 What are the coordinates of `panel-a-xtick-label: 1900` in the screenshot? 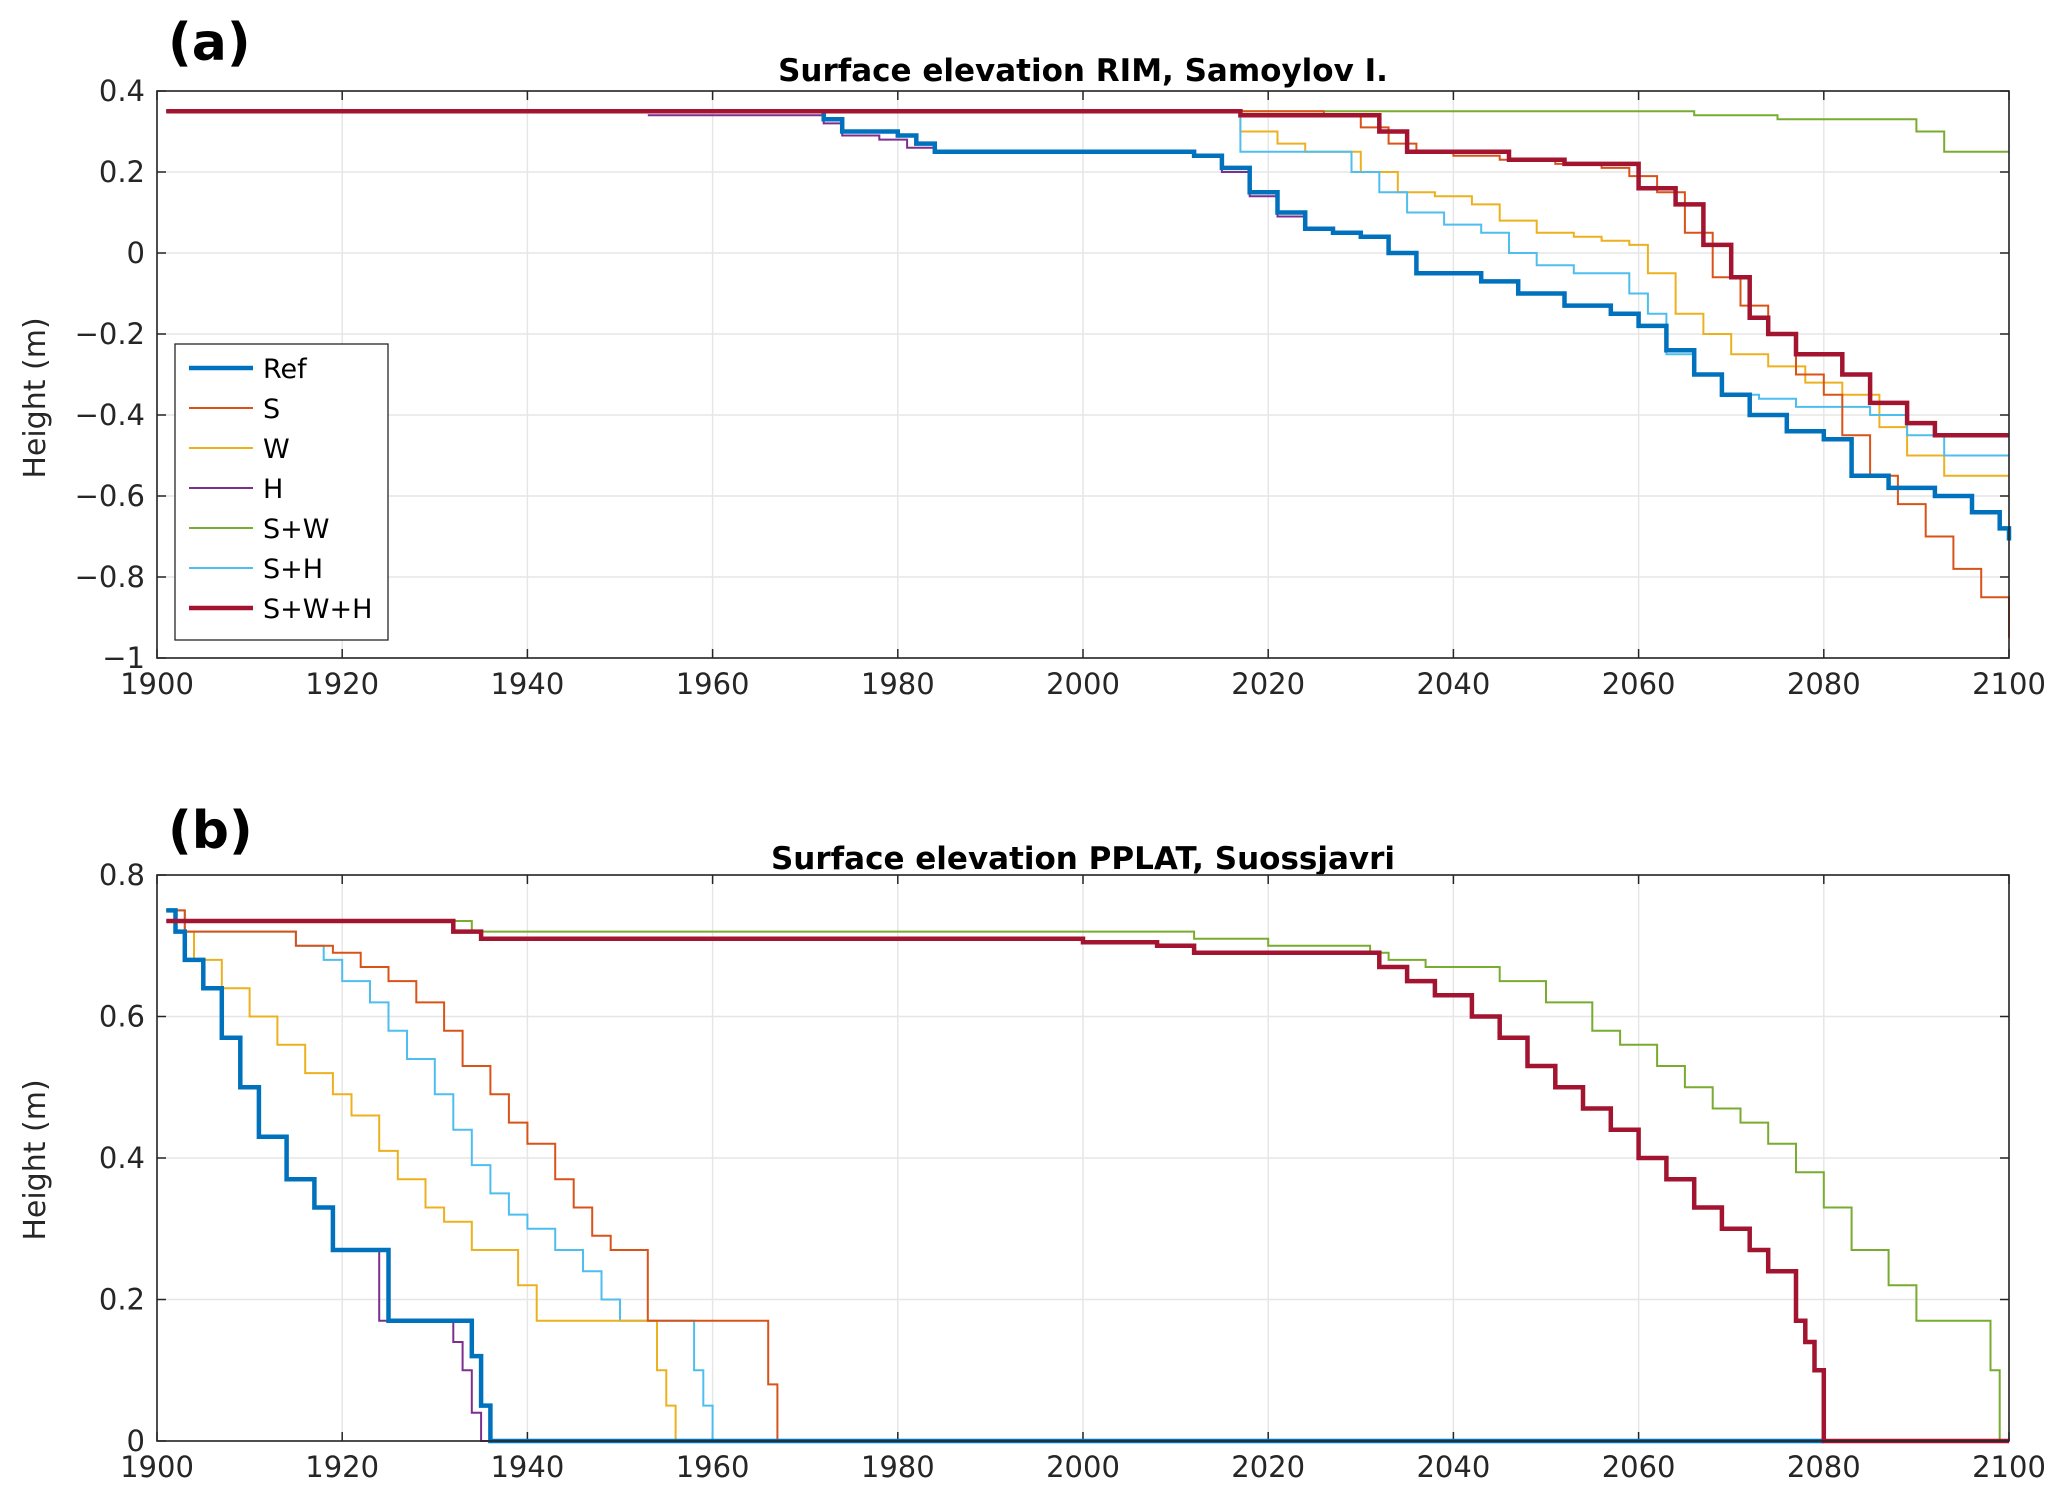 It's located at (157, 684).